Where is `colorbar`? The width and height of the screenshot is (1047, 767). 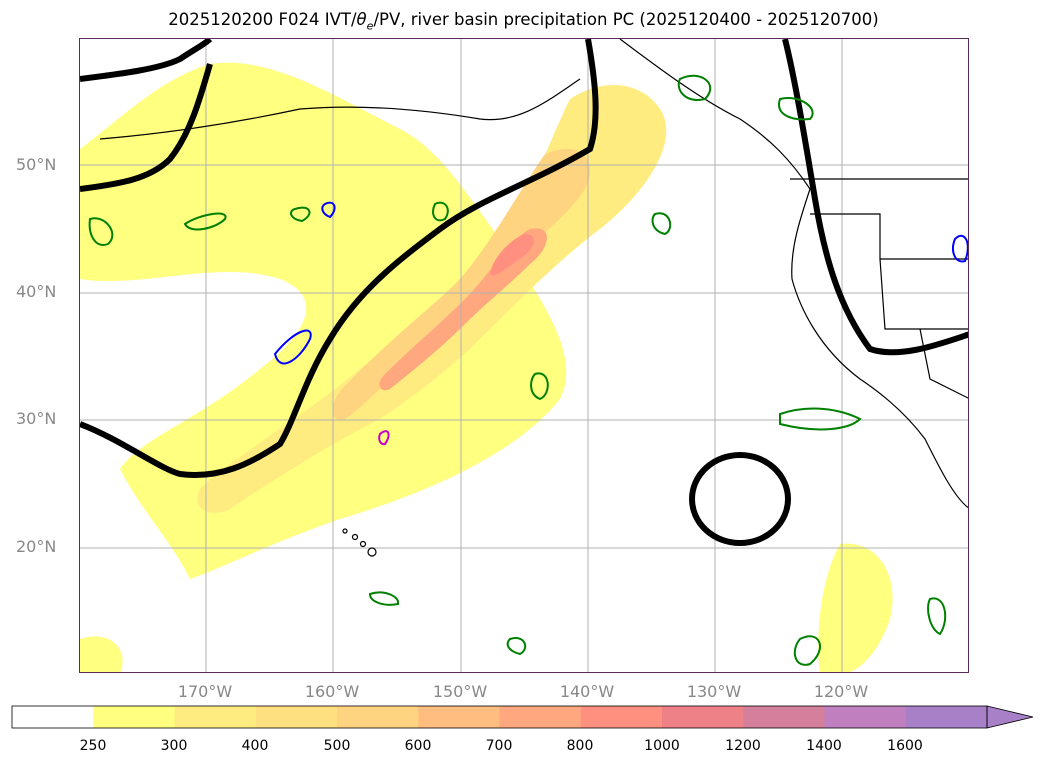
colorbar is located at coordinates (522, 717).